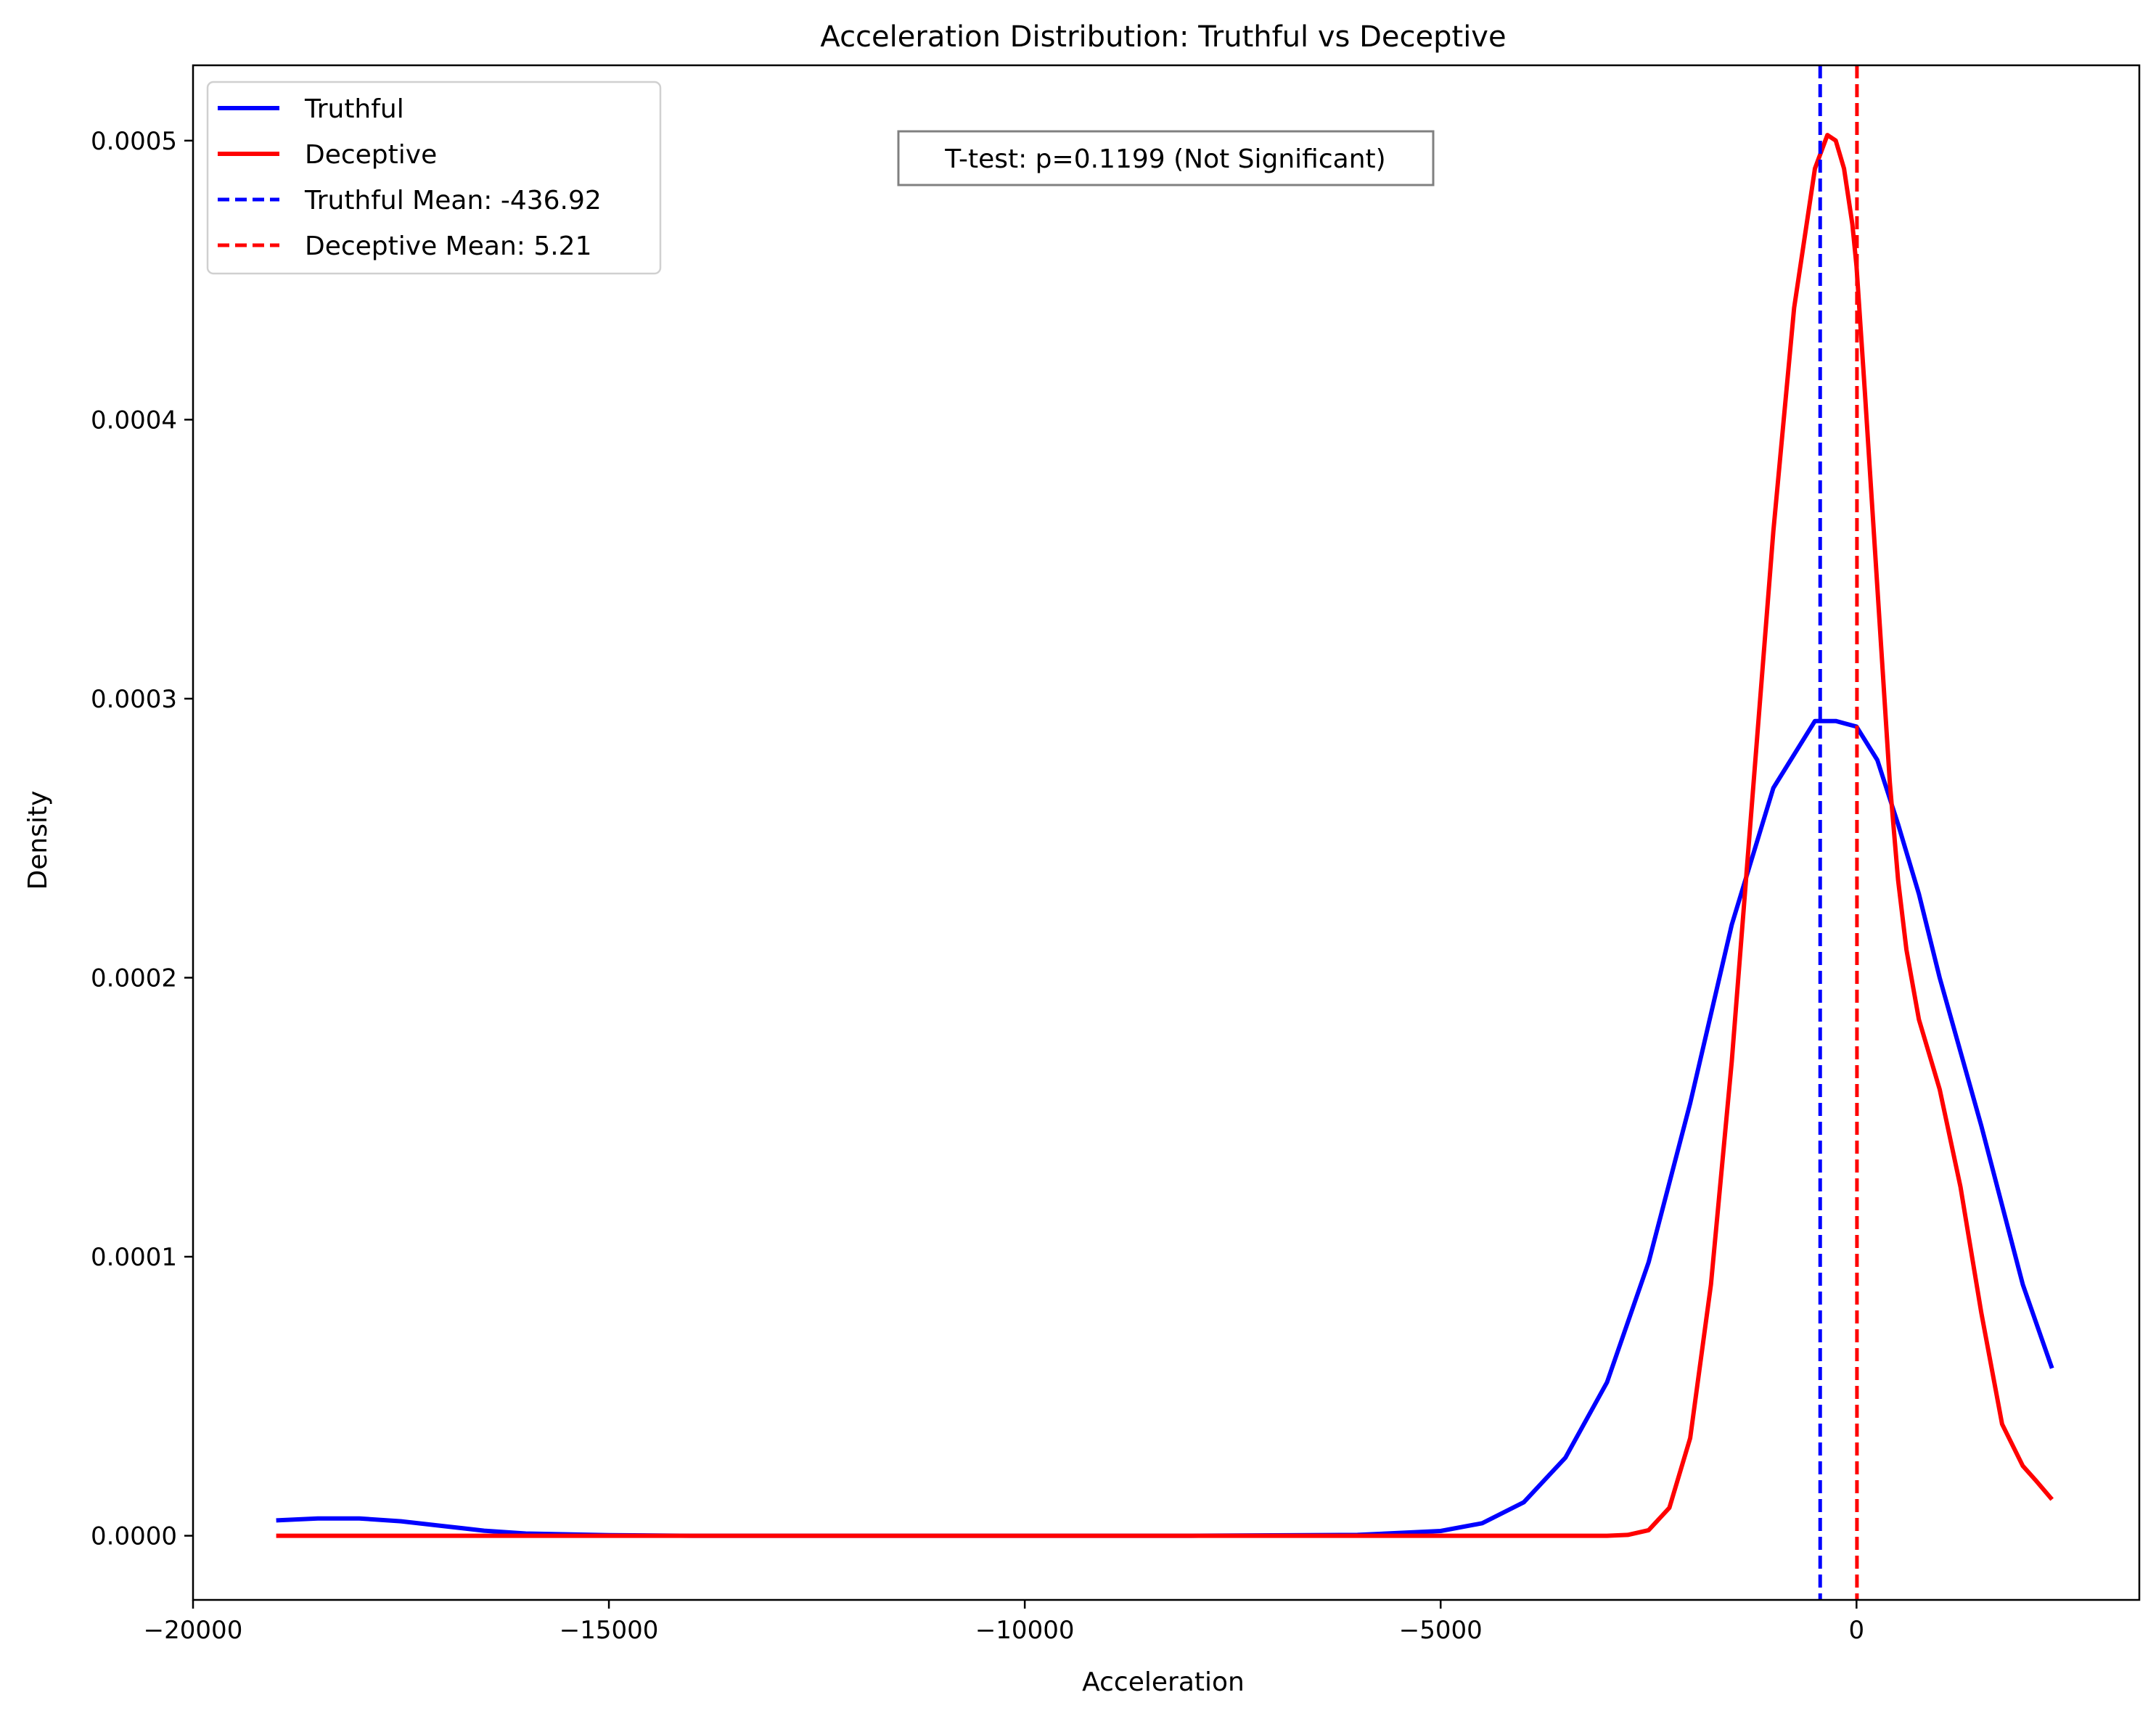 This screenshot has width=2156, height=1716. What do you see at coordinates (1856, 1630) in the screenshot?
I see `x-tick-label: 0` at bounding box center [1856, 1630].